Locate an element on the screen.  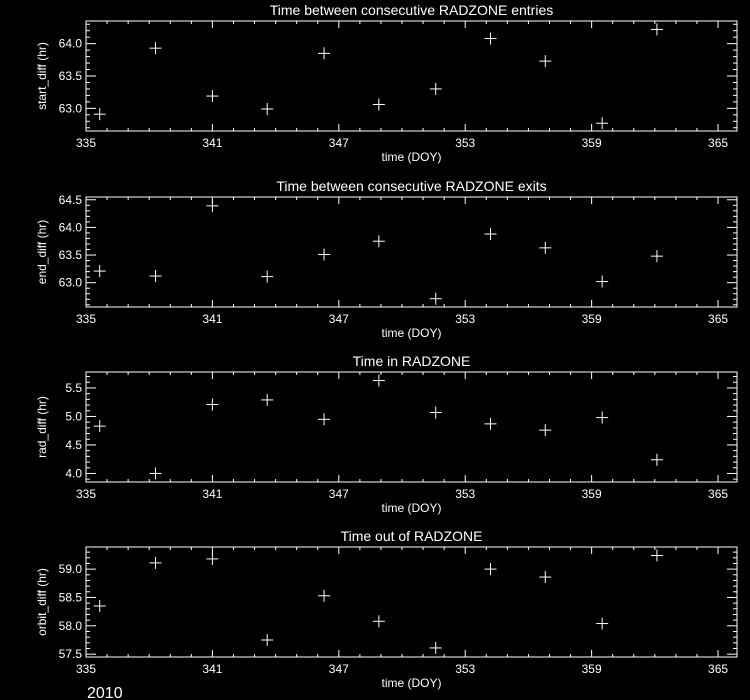
chart-title: Time between consecutive RADZONE exits is located at coordinates (411, 186).